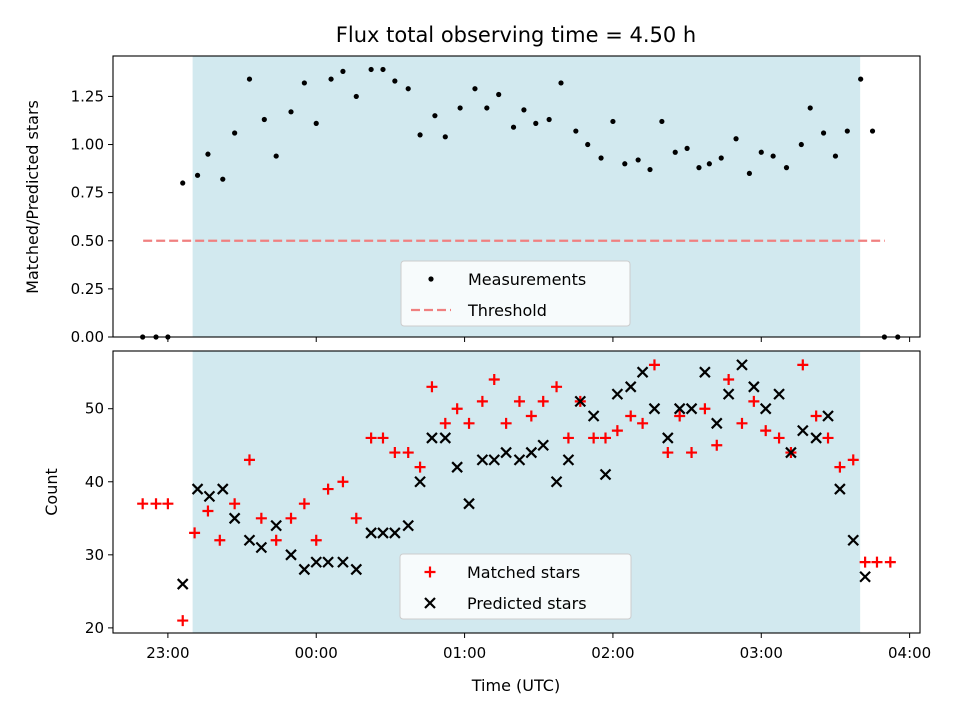  Describe the element at coordinates (464, 653) in the screenshot. I see `x-tick-label: 01:00` at that location.